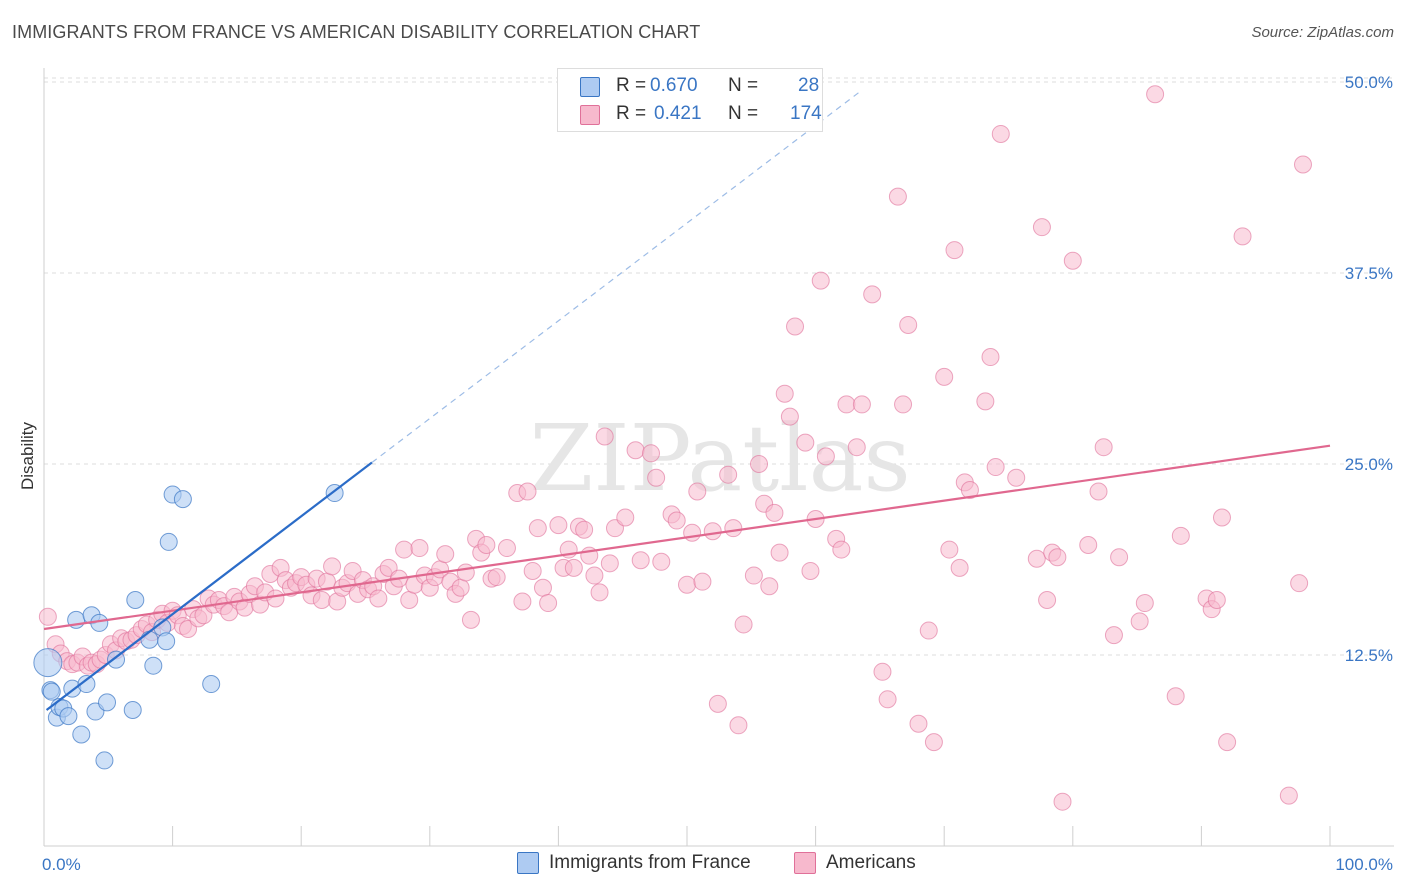  I want to click on legend-item-americans: Americans, so click(855, 863).